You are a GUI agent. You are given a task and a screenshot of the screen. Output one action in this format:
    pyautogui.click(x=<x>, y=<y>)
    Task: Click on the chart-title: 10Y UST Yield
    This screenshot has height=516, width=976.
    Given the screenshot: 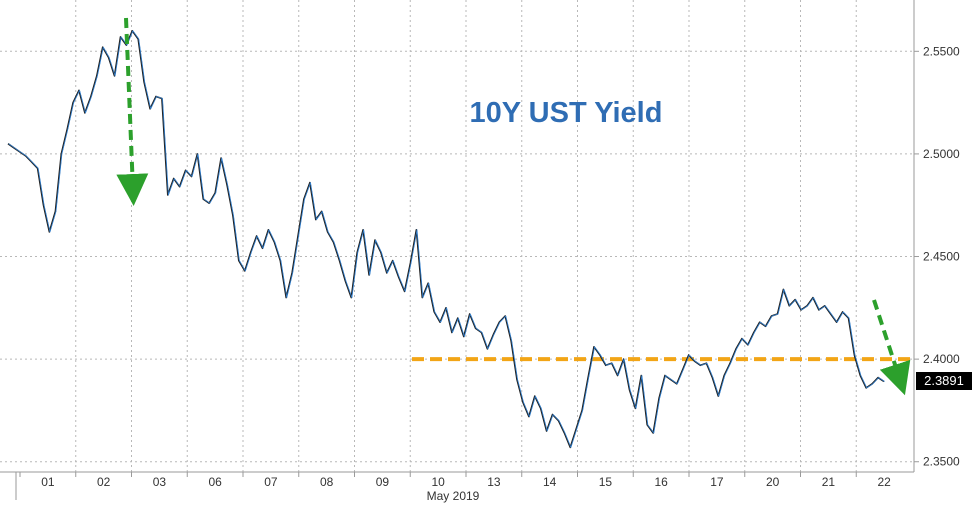 What is the action you would take?
    pyautogui.click(x=566, y=113)
    